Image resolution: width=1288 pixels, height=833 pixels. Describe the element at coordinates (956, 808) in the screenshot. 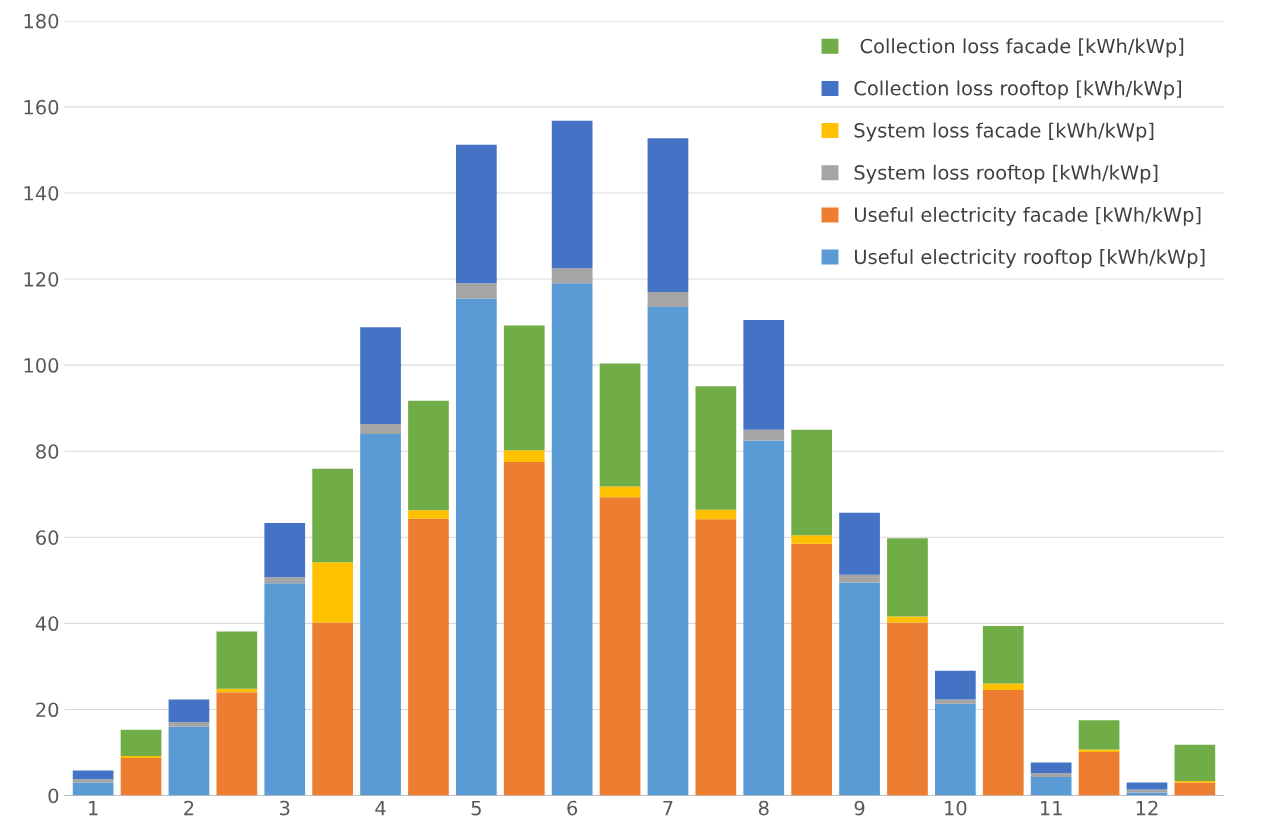

I see `x-tick-label: 10` at that location.